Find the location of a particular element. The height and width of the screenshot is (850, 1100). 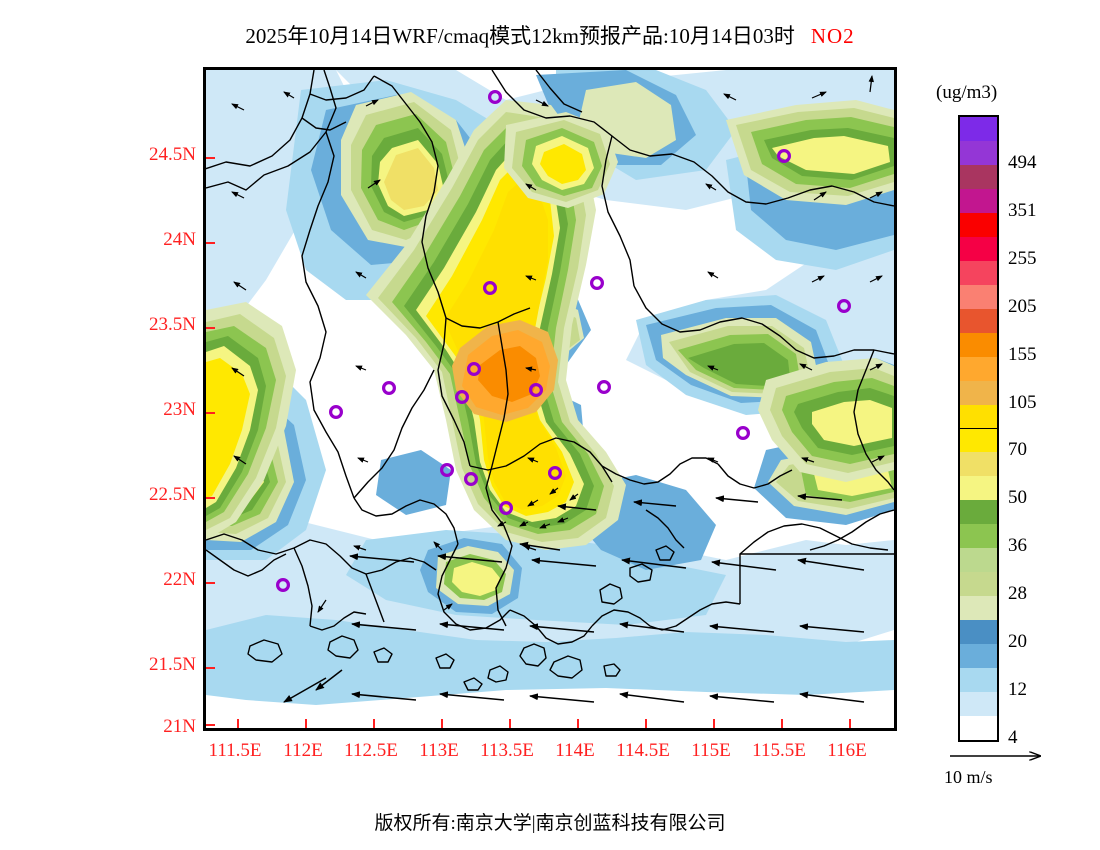

colorbar-unit-label: (ug/m3) is located at coordinates (967, 92).